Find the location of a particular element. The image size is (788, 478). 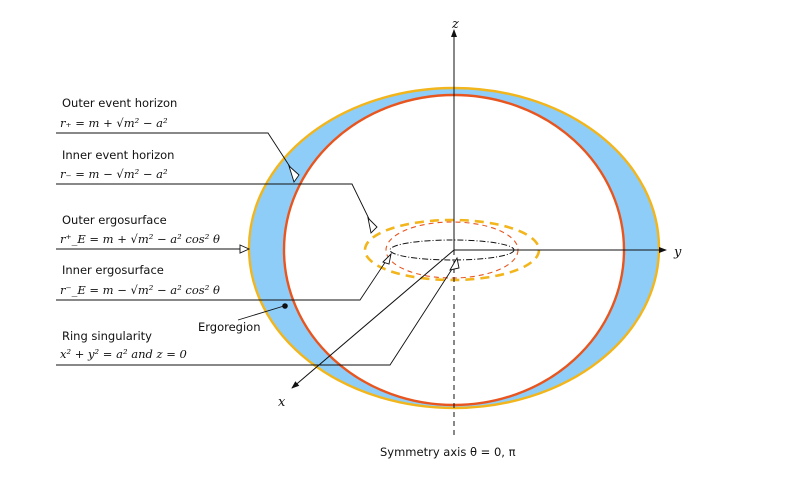

inner-horizon-title: Inner event horizon is located at coordinates (118, 155).